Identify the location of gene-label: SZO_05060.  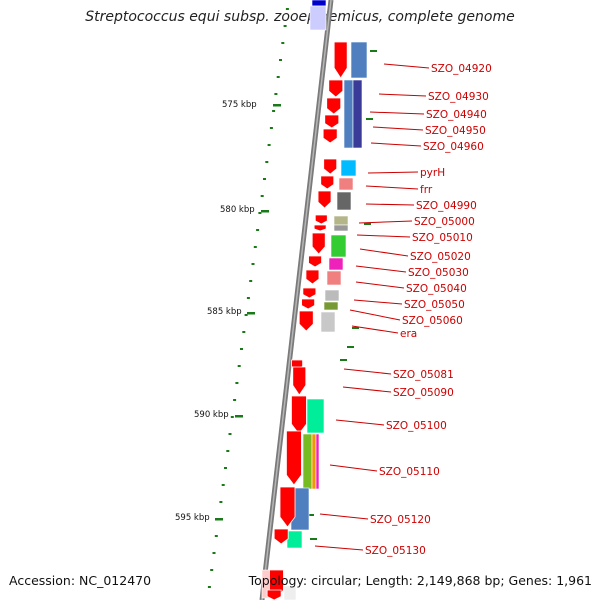
(432, 321).